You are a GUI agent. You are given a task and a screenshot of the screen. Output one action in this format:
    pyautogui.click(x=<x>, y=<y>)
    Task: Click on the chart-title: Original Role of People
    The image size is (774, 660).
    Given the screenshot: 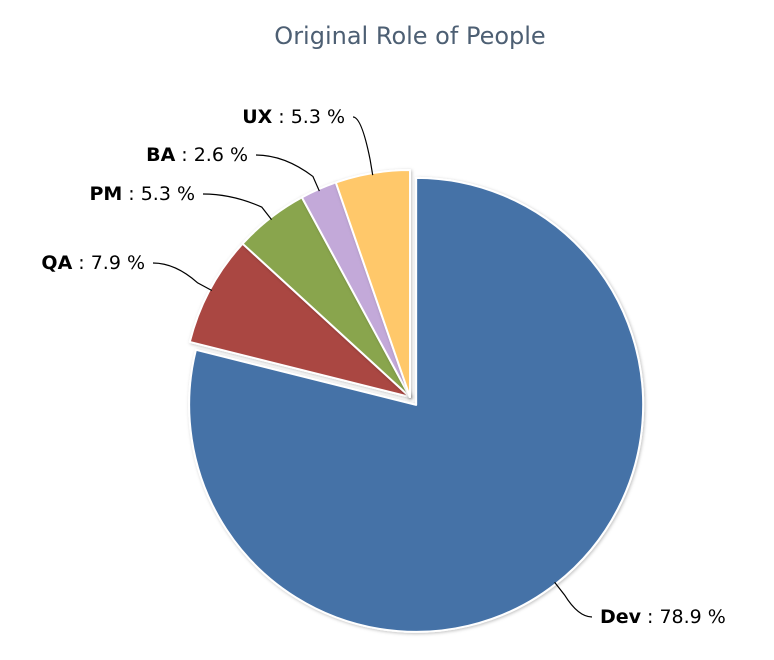 What is the action you would take?
    pyautogui.click(x=409, y=36)
    